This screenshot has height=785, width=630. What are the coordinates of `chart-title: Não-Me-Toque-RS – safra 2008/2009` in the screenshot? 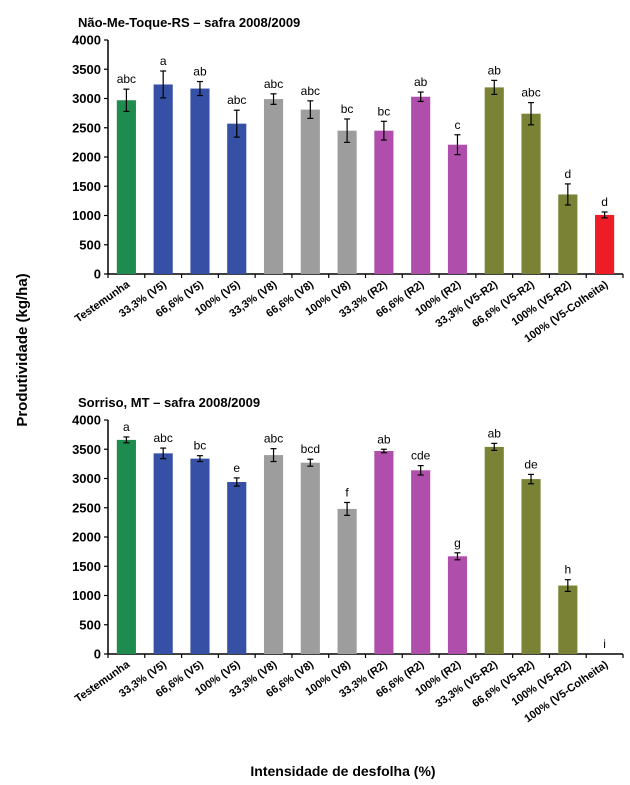 It's located at (189, 22).